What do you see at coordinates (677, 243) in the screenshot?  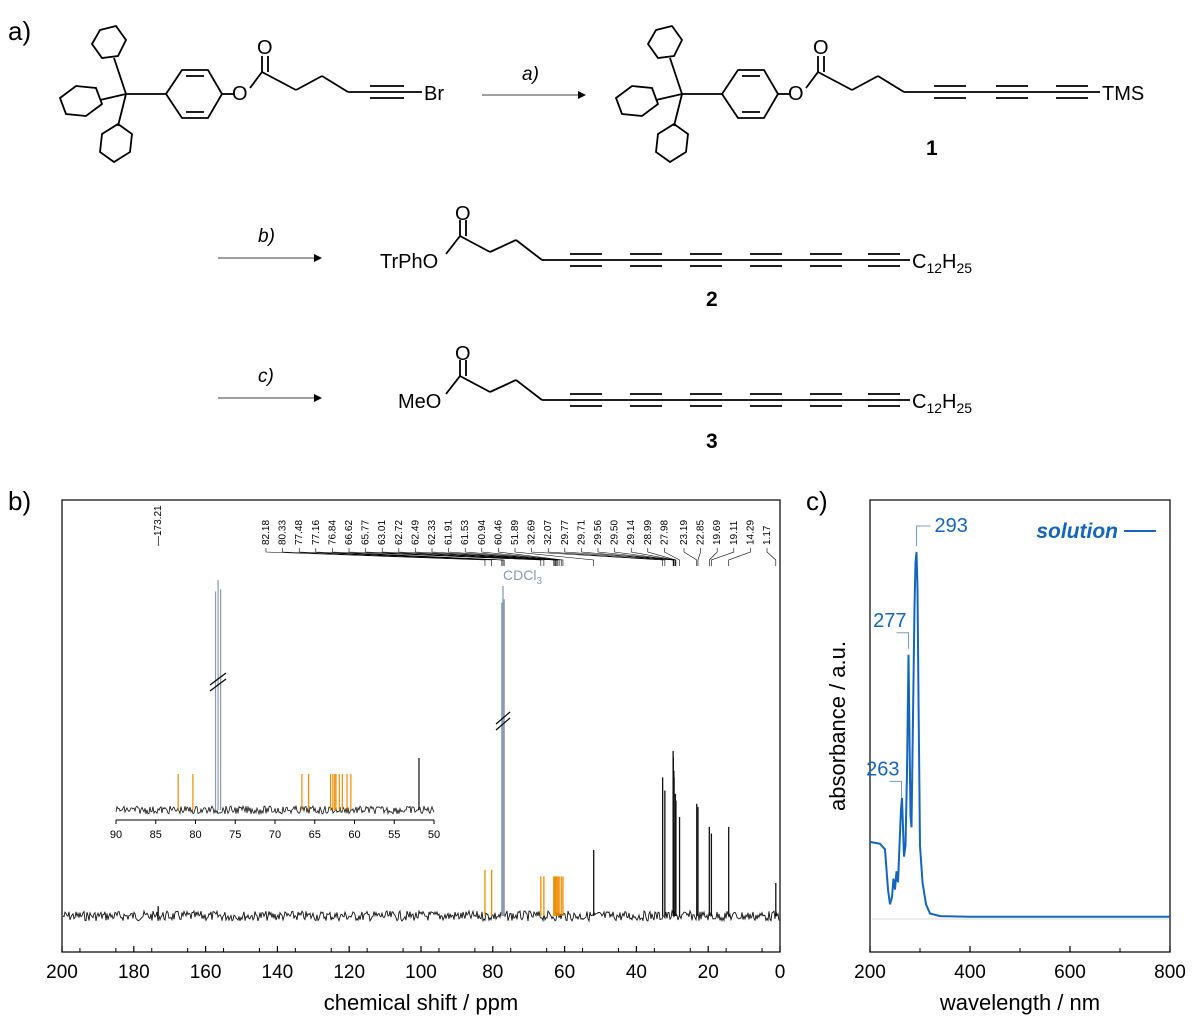 I see `compound-2-structure` at bounding box center [677, 243].